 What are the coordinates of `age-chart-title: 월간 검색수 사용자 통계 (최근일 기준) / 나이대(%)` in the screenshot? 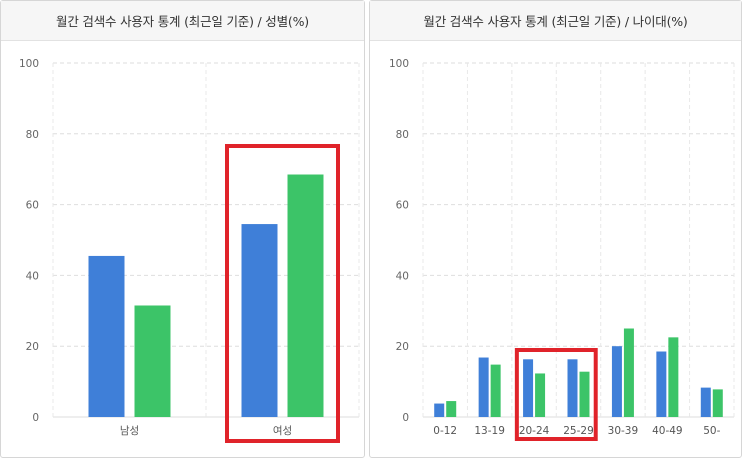 It's located at (555, 21).